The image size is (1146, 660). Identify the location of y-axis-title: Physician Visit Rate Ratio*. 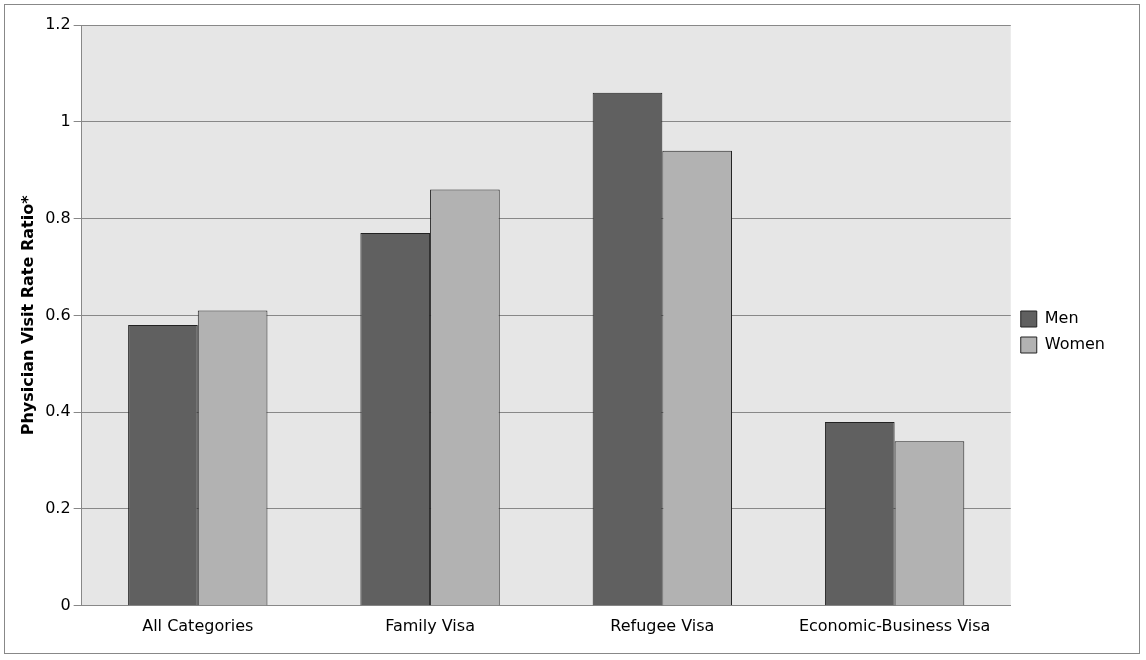
(27, 315).